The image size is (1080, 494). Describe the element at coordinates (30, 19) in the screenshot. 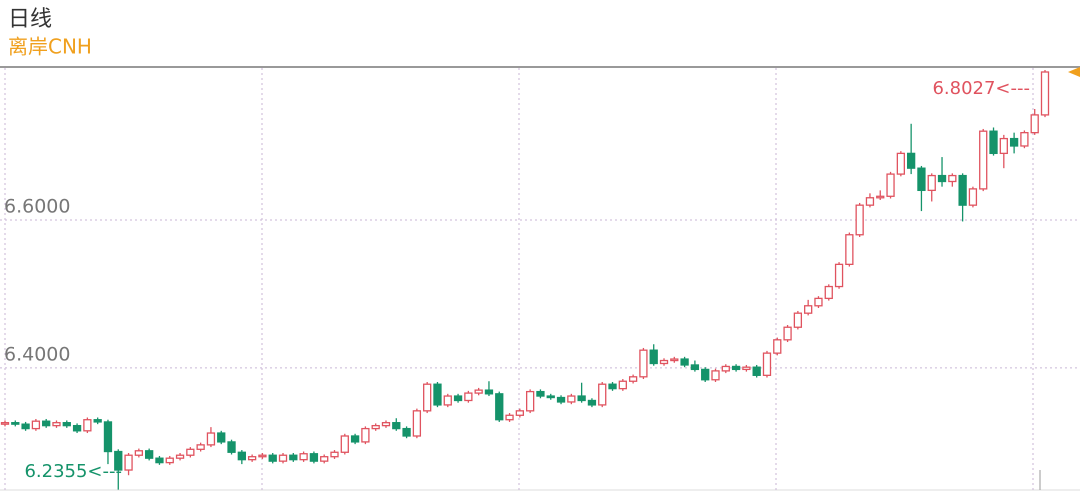

I see `chart-title: 日线` at that location.